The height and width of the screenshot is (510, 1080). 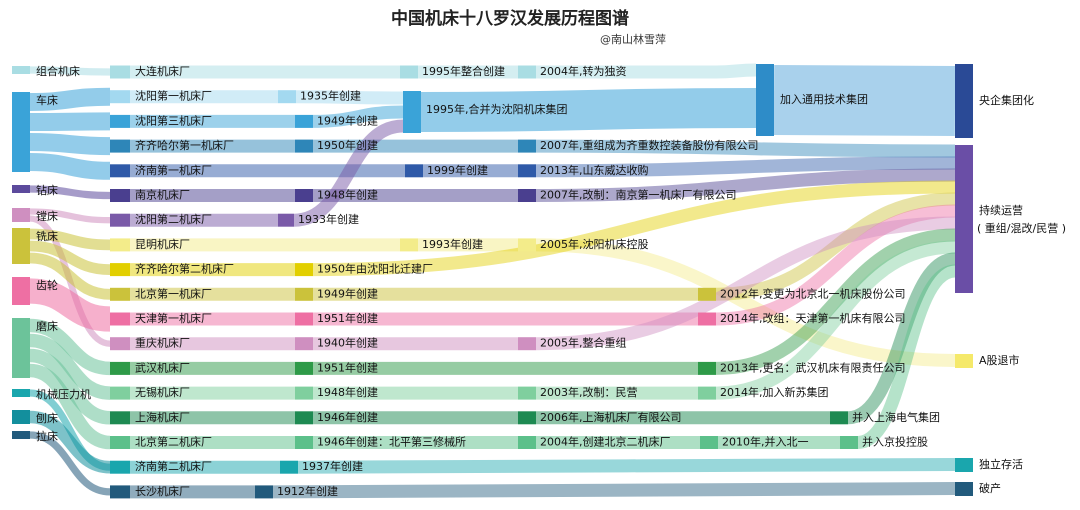 I want to click on event-label: 2006年,上海机床厂有限公司, so click(x=611, y=417).